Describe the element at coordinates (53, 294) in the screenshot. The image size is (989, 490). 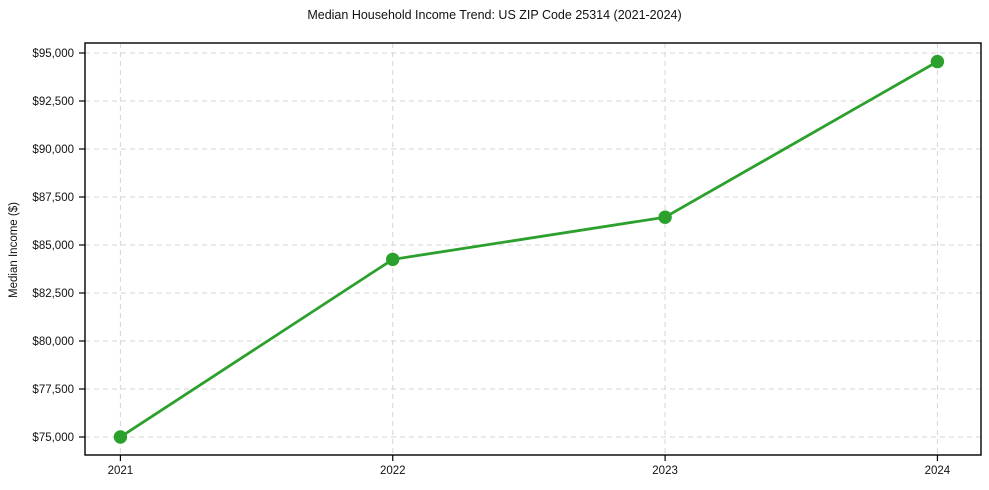
I see `y-tick-label: $82,500` at that location.